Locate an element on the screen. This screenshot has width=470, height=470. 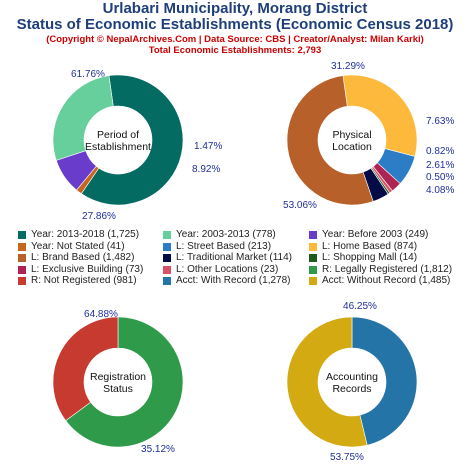
legend-label: L: Street Based (213) is located at coordinates (224, 246).